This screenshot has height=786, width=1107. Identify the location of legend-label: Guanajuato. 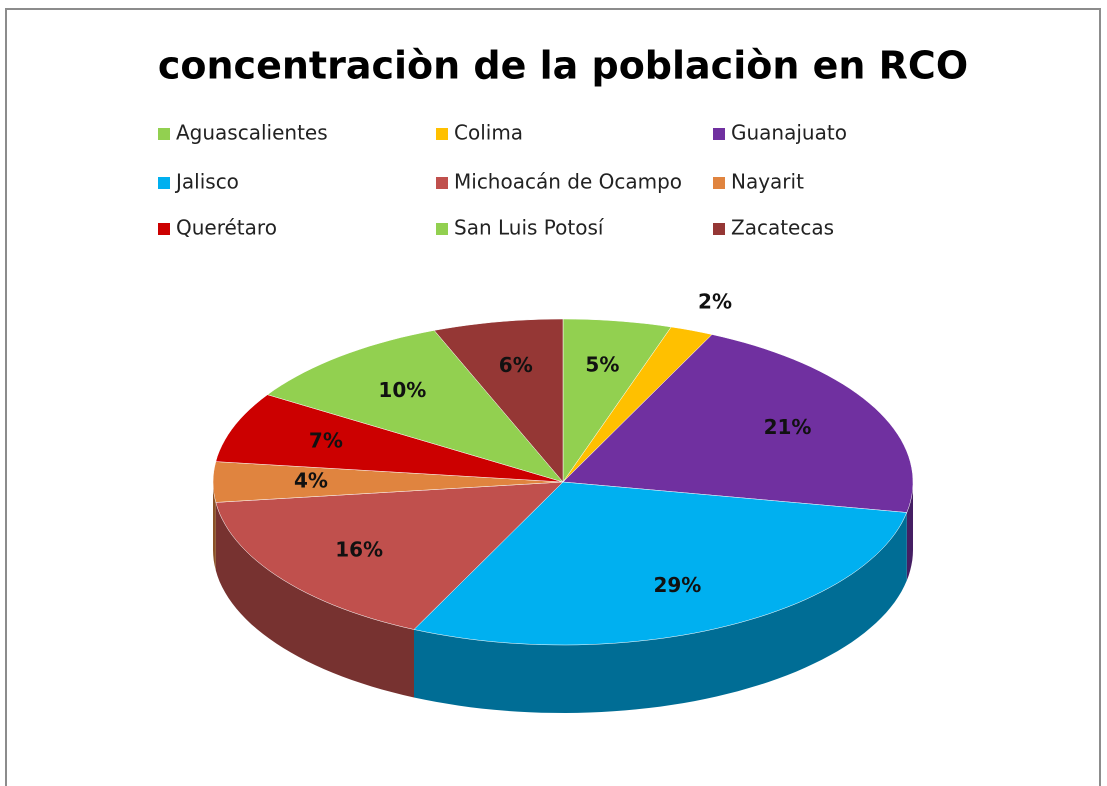
(789, 133).